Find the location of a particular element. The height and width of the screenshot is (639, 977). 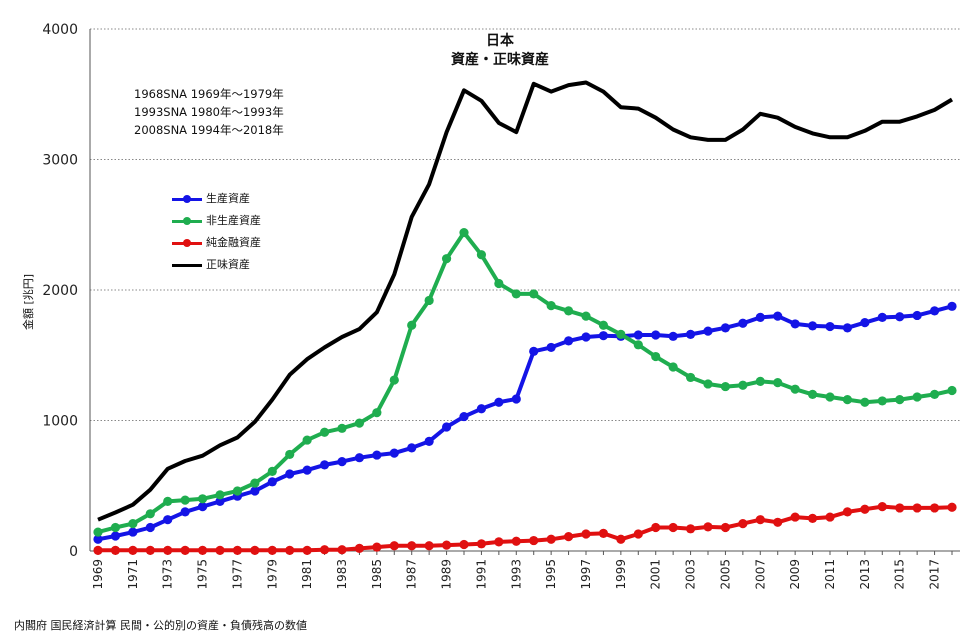

chart-title: 日本 is located at coordinates (500, 41).